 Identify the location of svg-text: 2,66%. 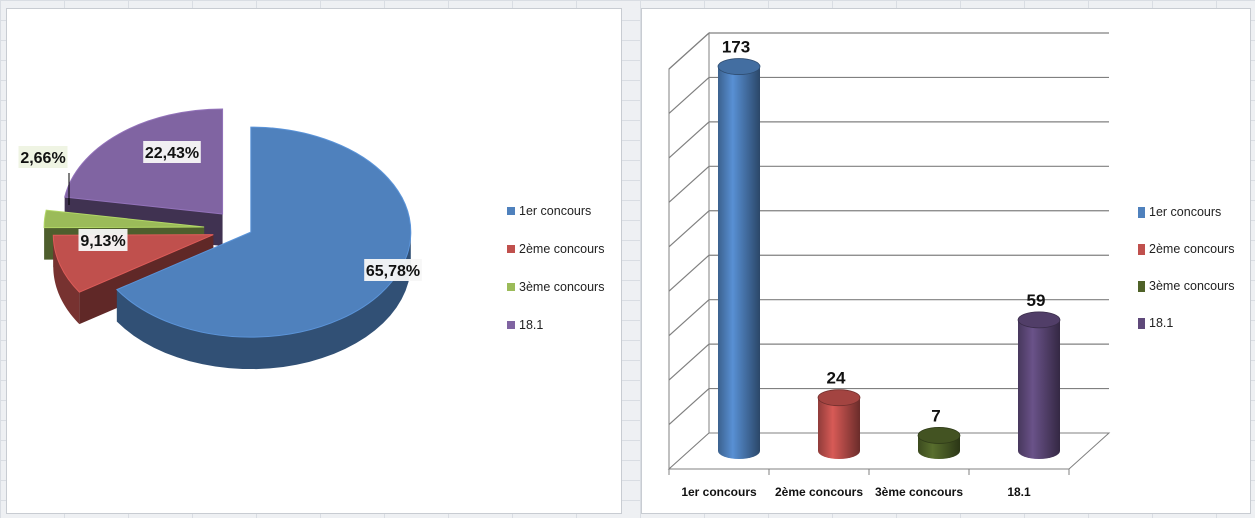
(42, 158).